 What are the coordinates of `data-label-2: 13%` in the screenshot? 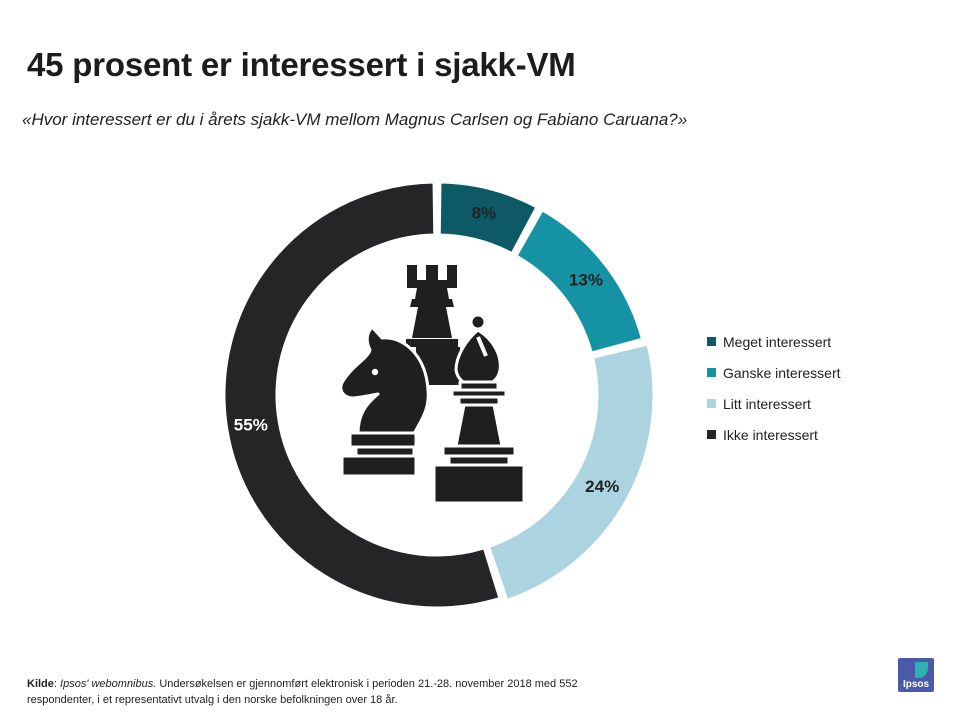 It's located at (586, 279).